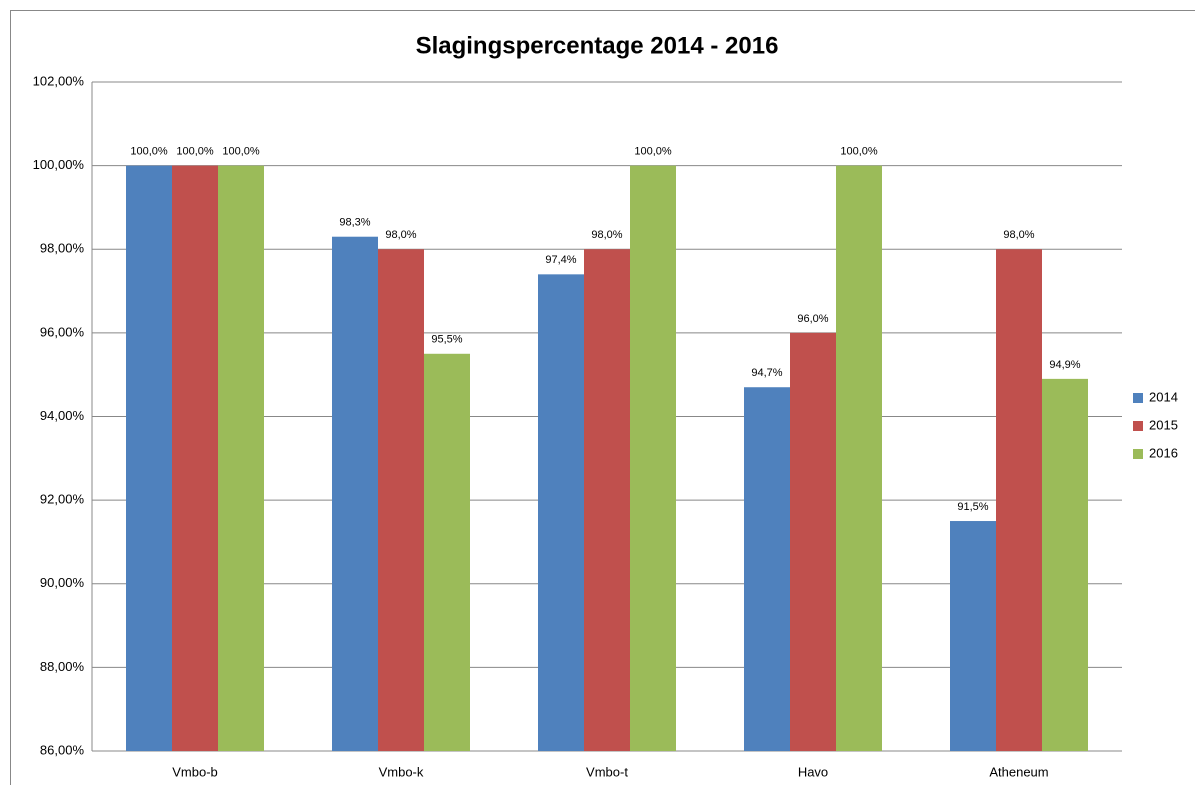 This screenshot has height=785, width=1195. I want to click on legend-label: 2014, so click(1163, 396).